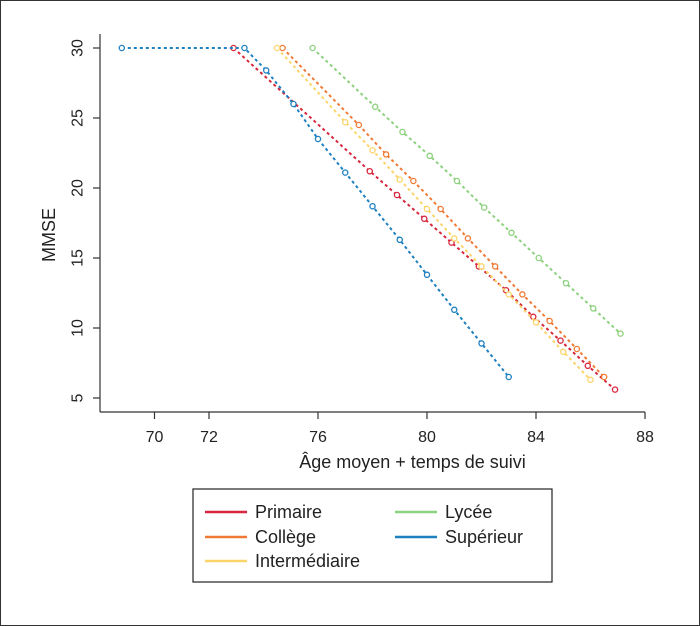 This screenshot has height=626, width=700. What do you see at coordinates (443, 512) in the screenshot?
I see `legend-item: Lycée` at bounding box center [443, 512].